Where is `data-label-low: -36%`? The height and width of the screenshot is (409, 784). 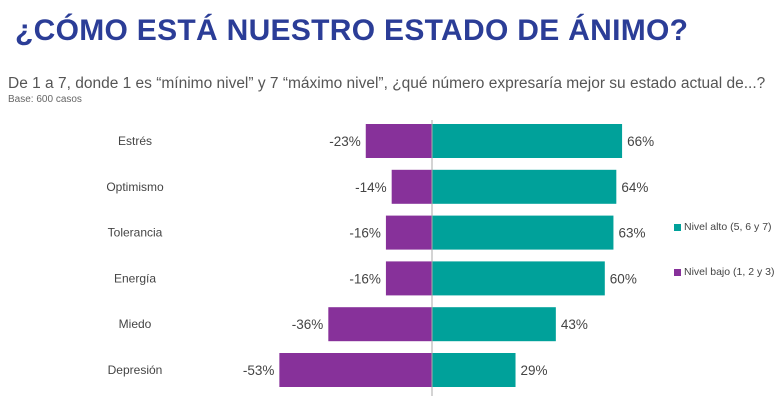 data-label-low: -36% is located at coordinates (308, 324).